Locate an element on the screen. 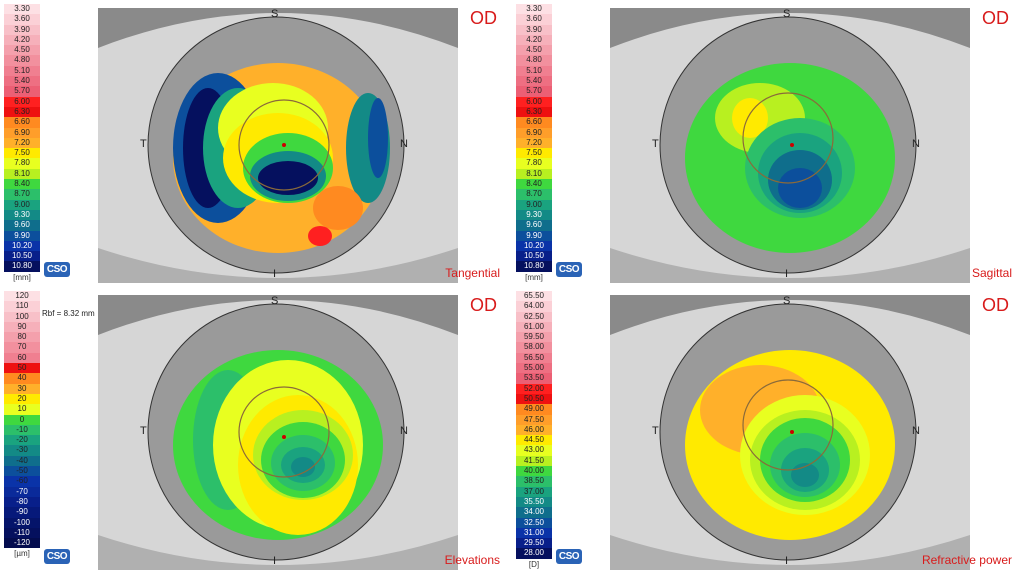  scale-swatch: 9.30 is located at coordinates (534, 215).